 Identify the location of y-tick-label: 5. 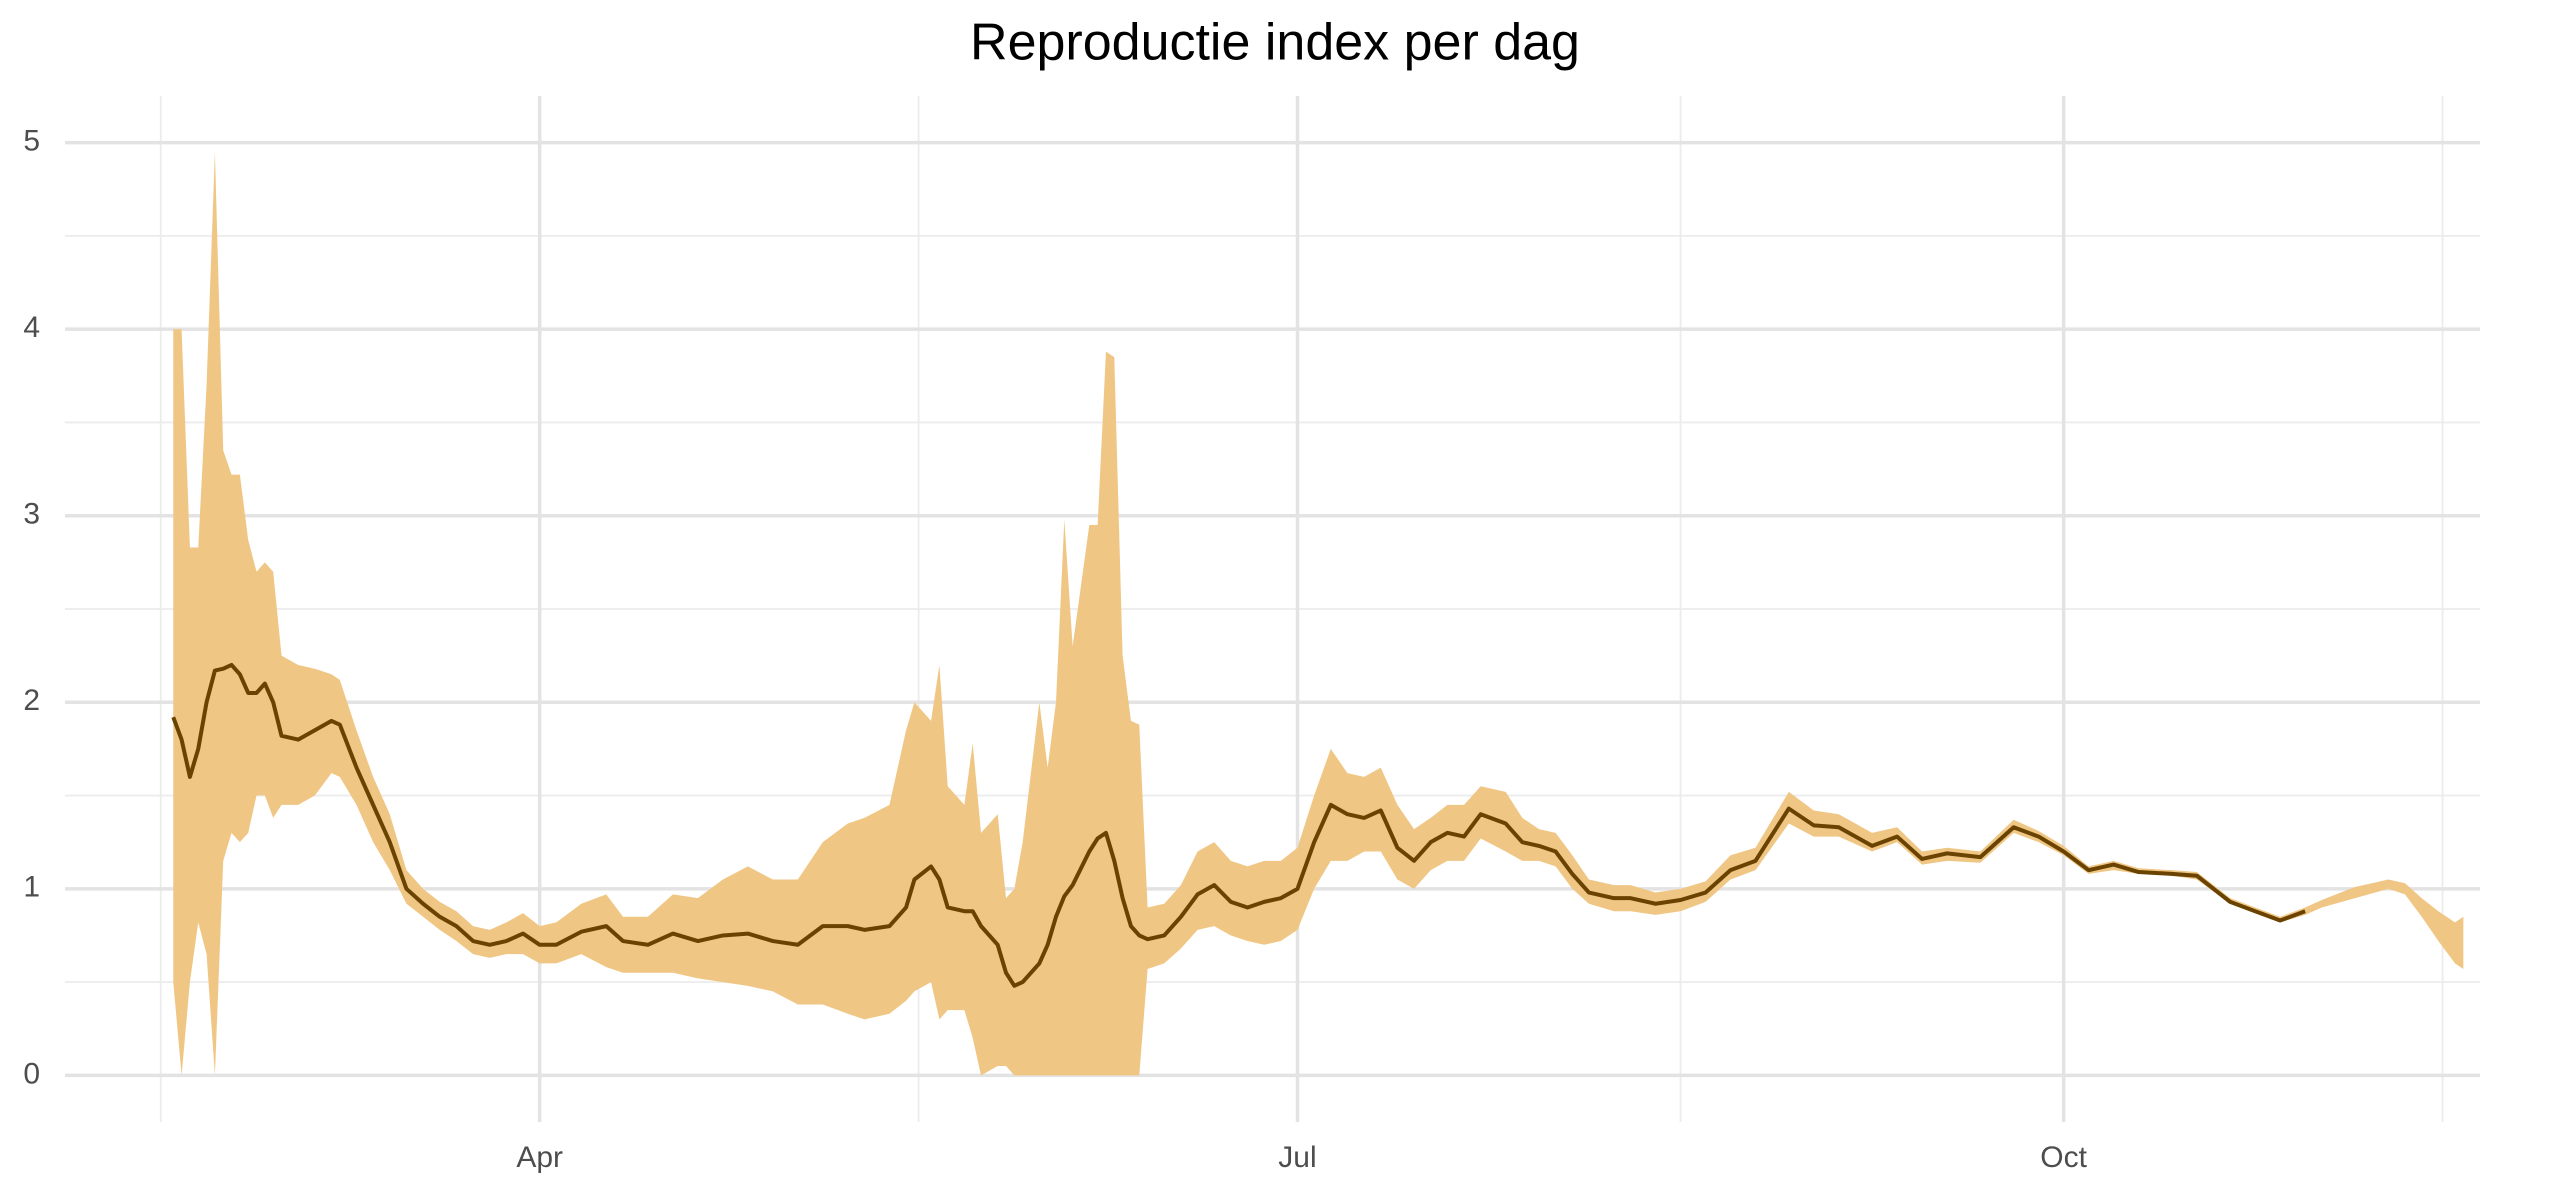
(31, 141).